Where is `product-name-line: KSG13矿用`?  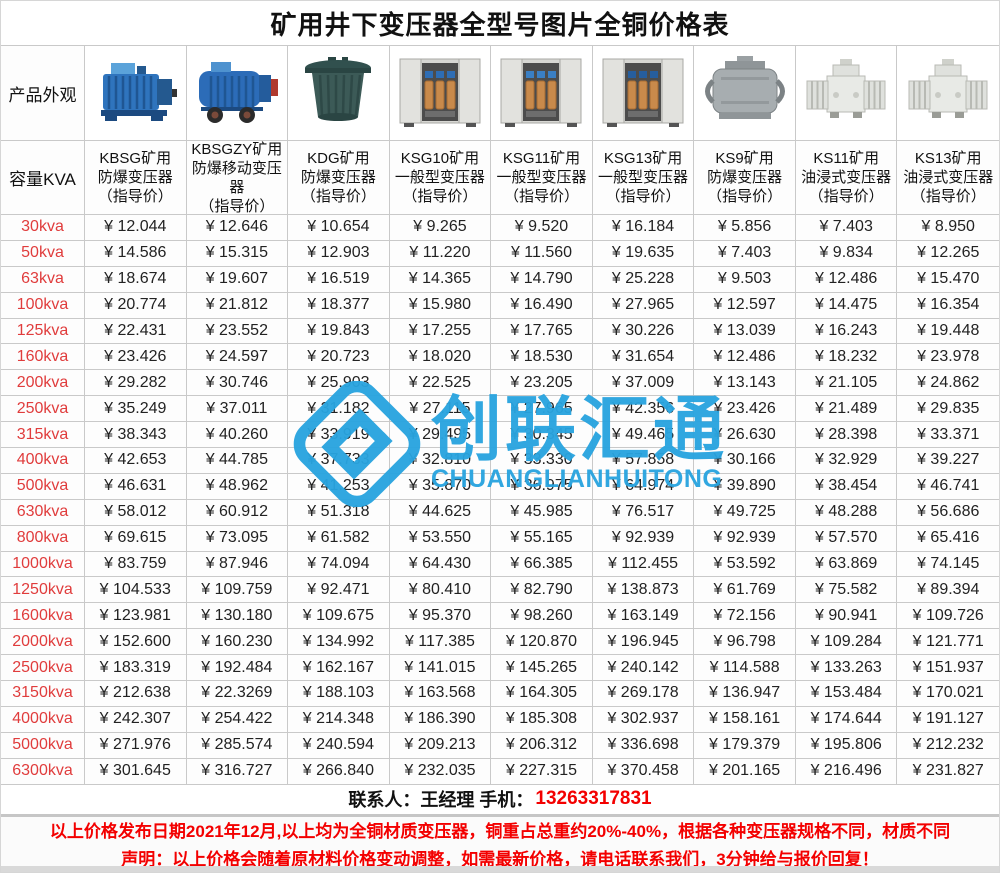
product-name-line: KSG13矿用 is located at coordinates (643, 158).